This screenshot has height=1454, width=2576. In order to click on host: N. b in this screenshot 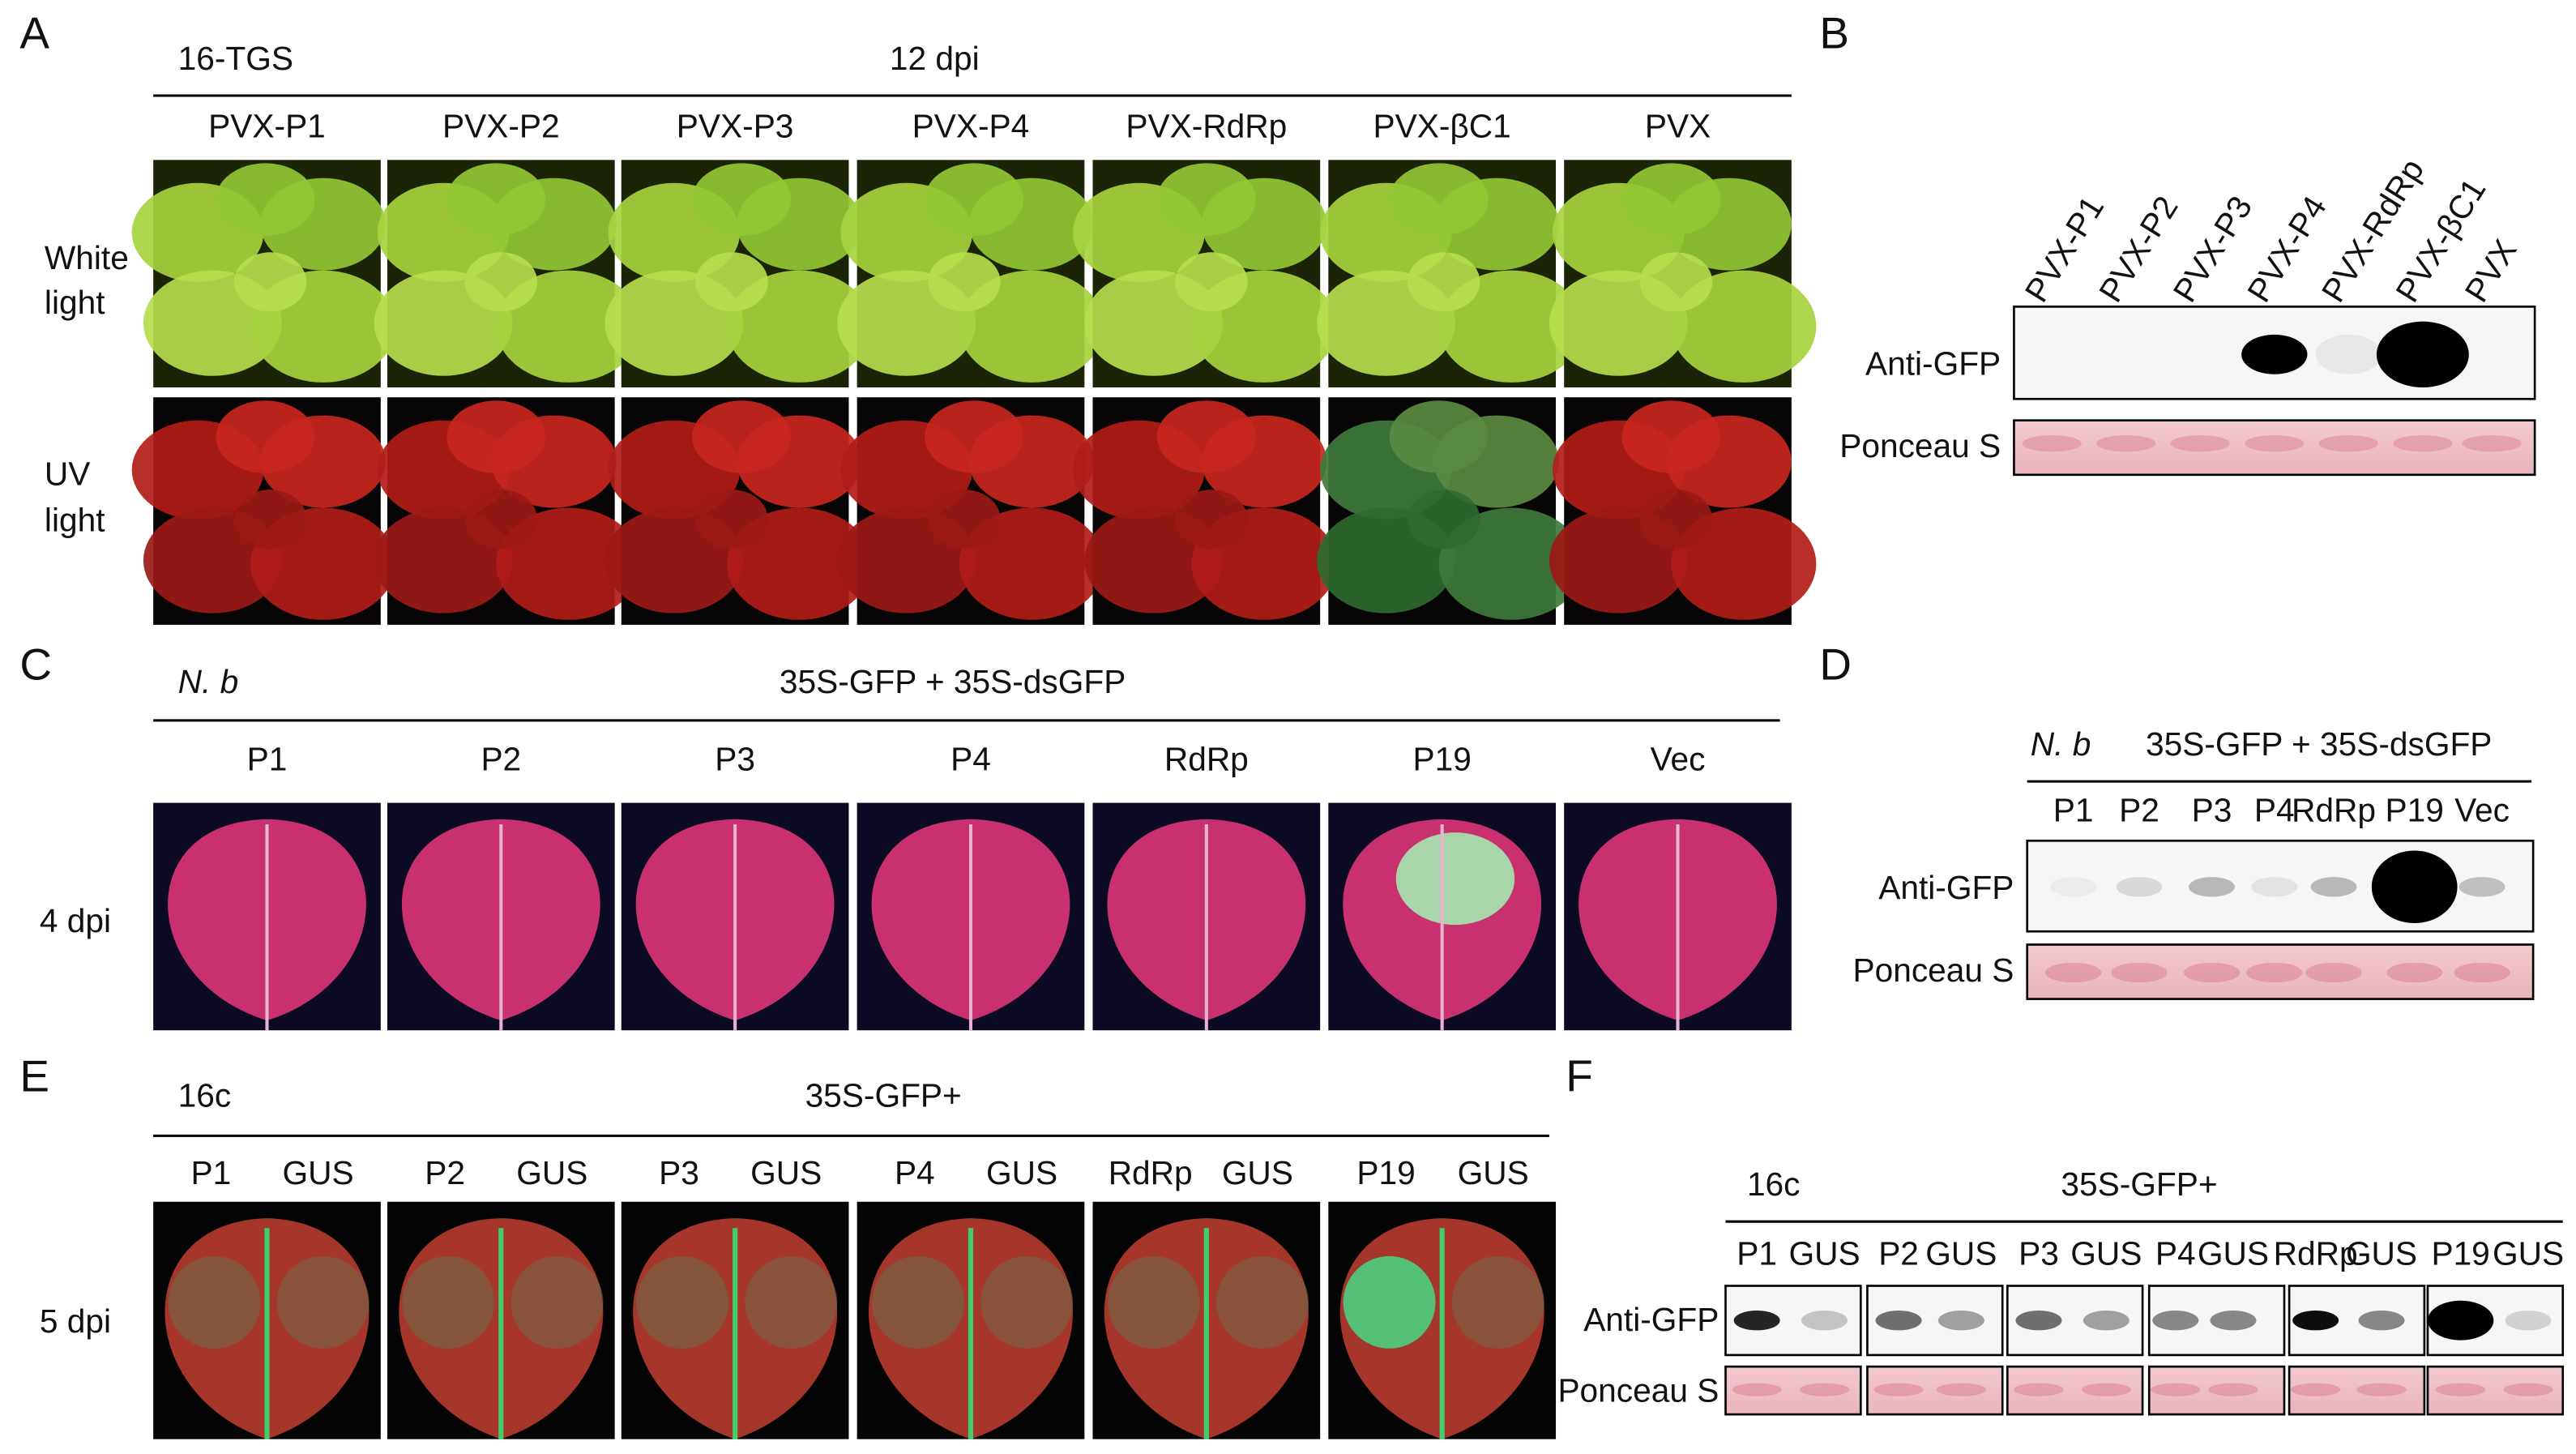, I will do `click(208, 681)`.